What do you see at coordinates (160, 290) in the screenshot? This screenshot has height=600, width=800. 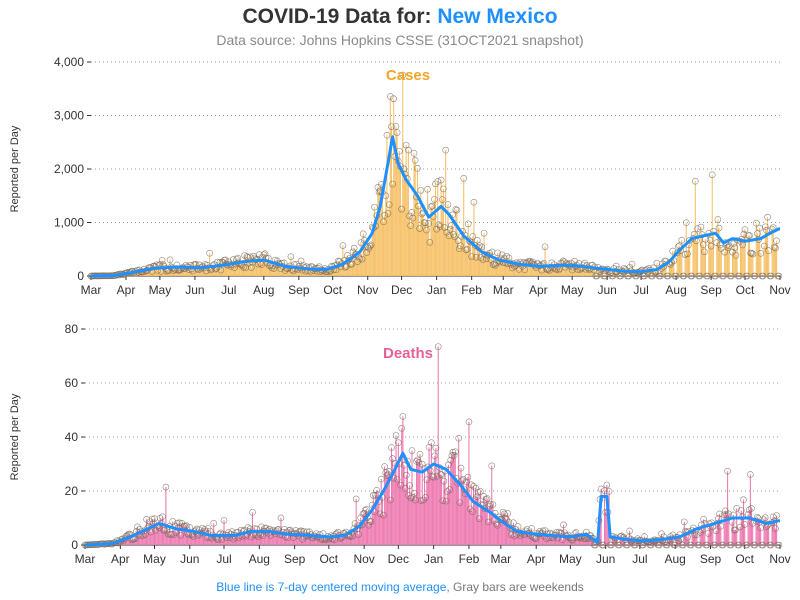 I see `x-tick-label: May` at bounding box center [160, 290].